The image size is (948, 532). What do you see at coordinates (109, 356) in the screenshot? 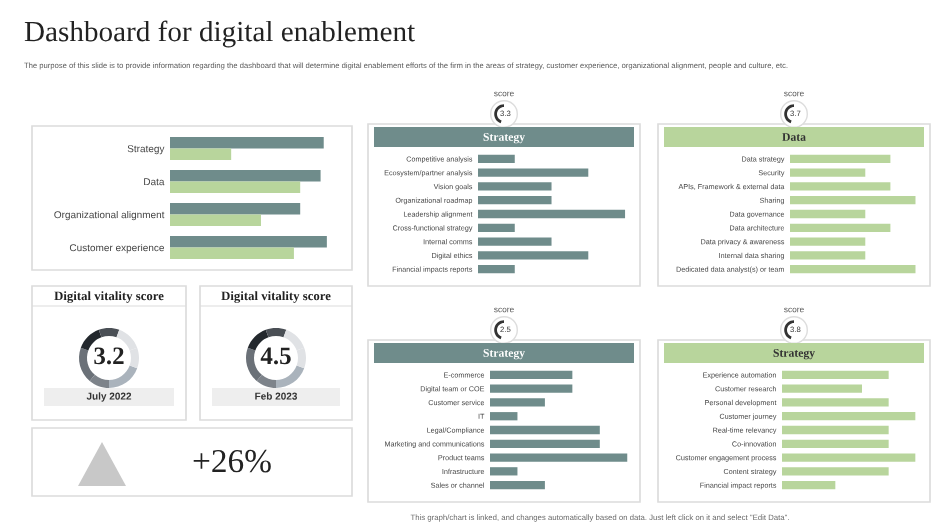
I see `text: 3.2` at bounding box center [109, 356].